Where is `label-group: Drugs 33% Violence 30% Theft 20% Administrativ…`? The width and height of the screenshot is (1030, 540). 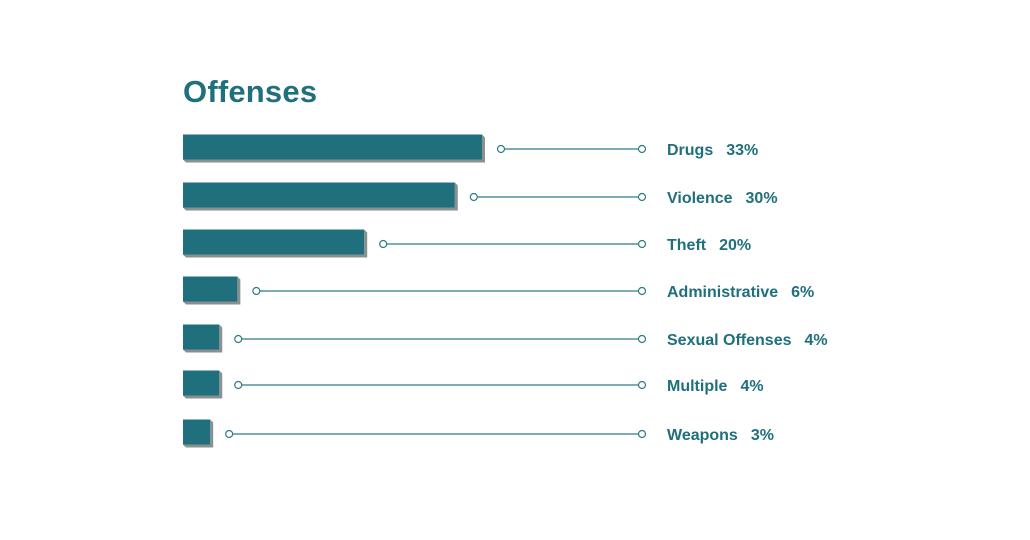
label-group: Drugs 33% Violence 30% Theft 20% Administrativ… is located at coordinates (747, 293).